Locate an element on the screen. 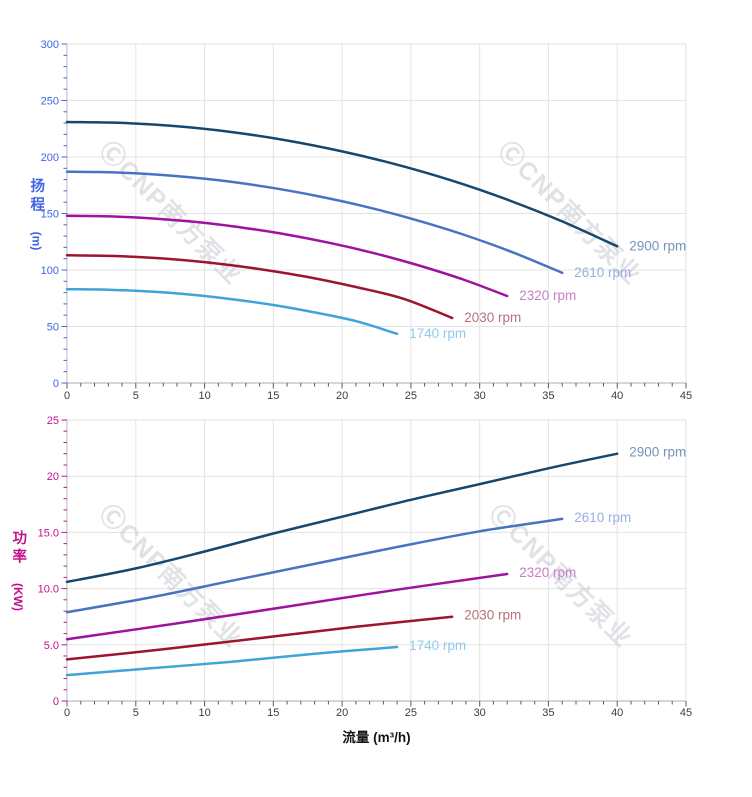 The width and height of the screenshot is (752, 797). power-axis-label: 功率 (KW) is located at coordinates (18, 575).